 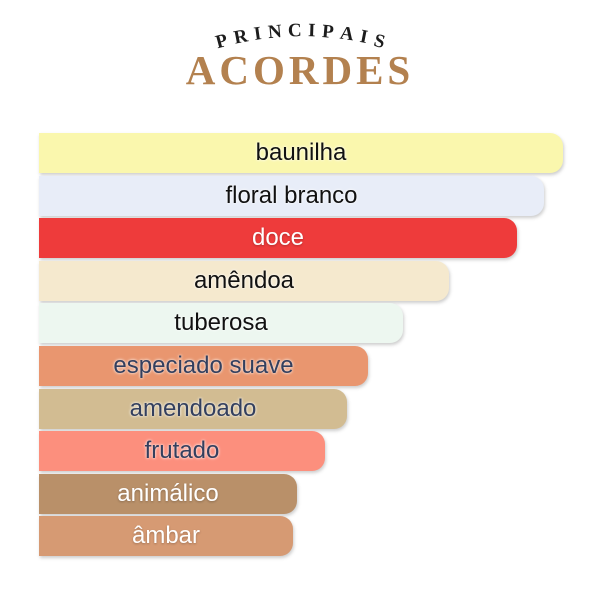 I want to click on accord-label: doce, so click(x=278, y=238).